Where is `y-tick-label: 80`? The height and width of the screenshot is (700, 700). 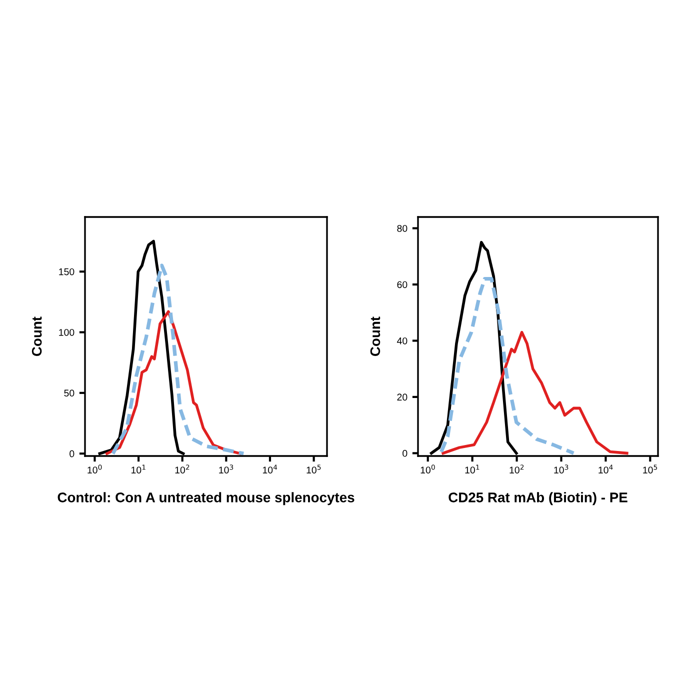 y-tick-label: 80 is located at coordinates (402, 228).